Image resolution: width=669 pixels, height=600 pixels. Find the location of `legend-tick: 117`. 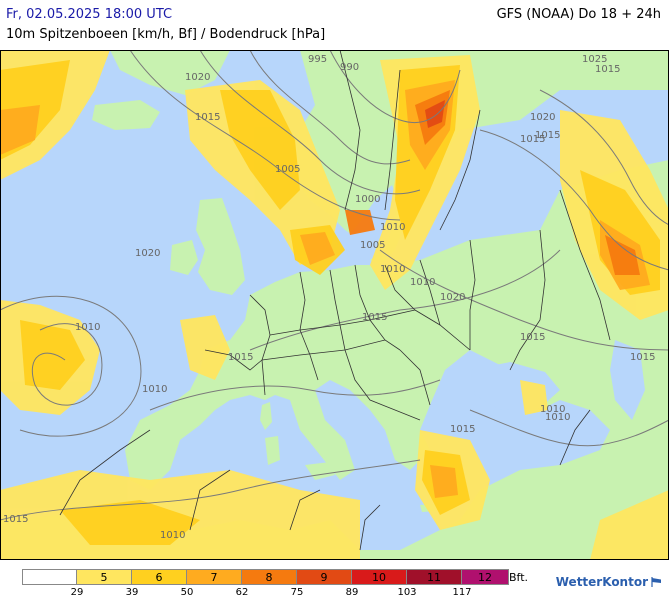

legend-tick: 117 is located at coordinates (462, 592).